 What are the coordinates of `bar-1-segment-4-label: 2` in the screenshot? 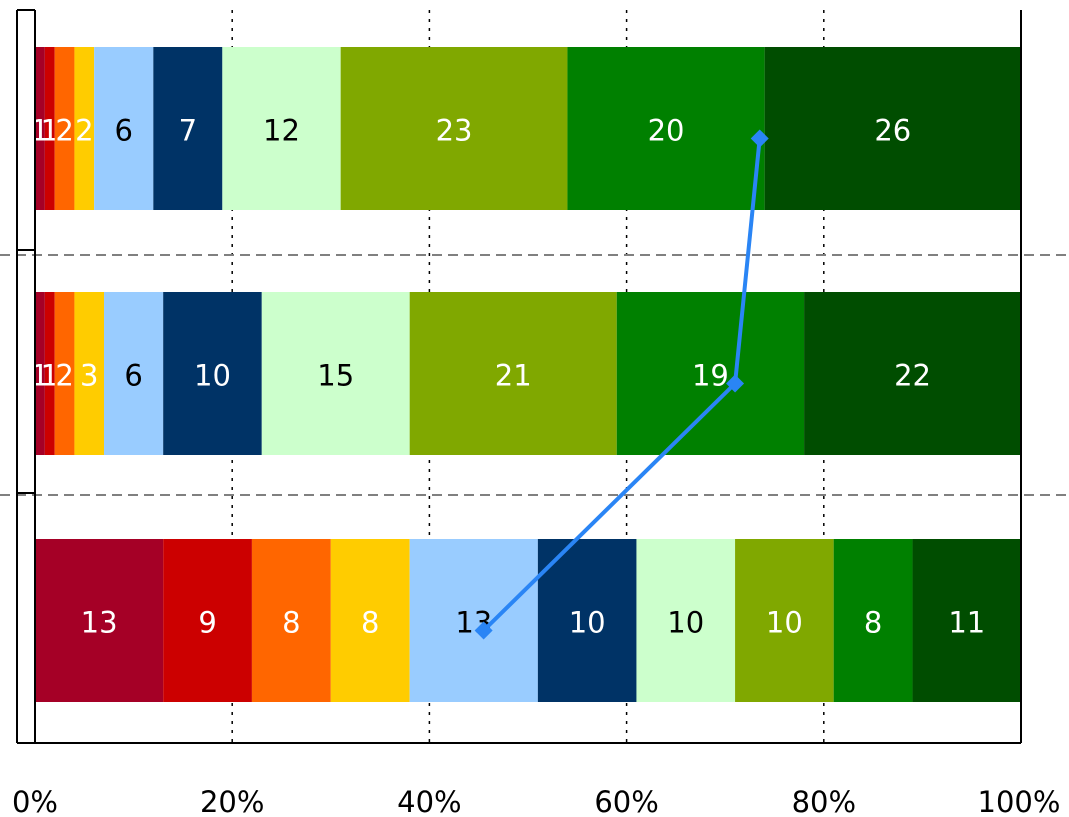 It's located at (84, 131).